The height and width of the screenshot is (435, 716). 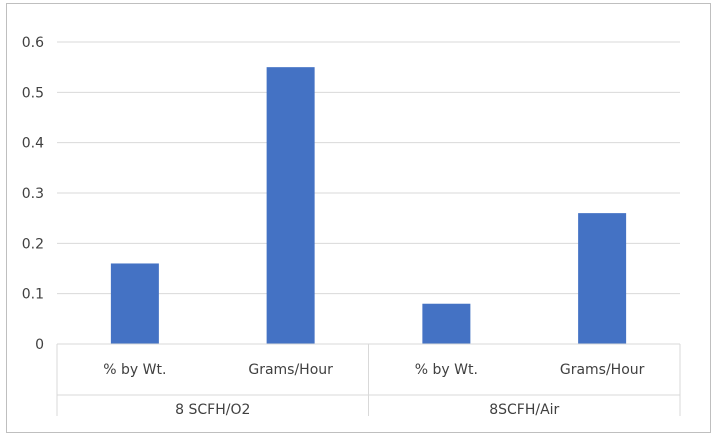 What do you see at coordinates (39, 345) in the screenshot?
I see `y-tick-label: 0` at bounding box center [39, 345].